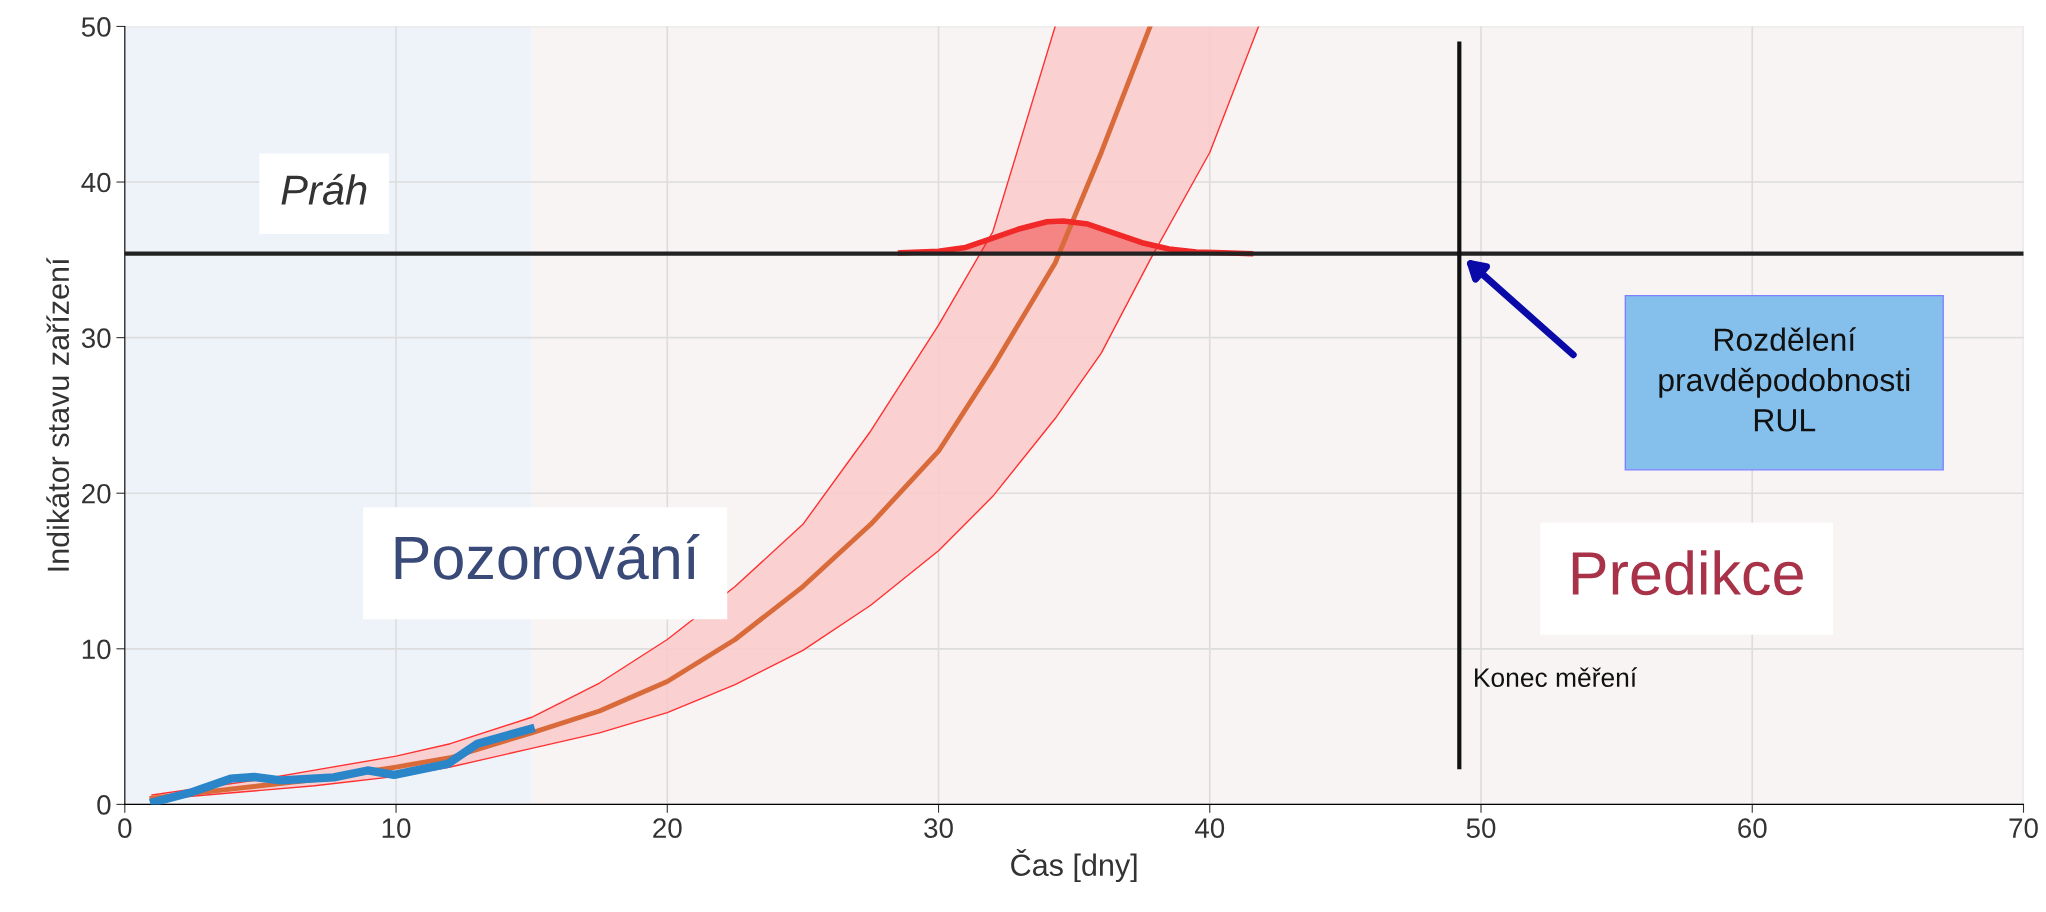 Image resolution: width=2046 pixels, height=912 pixels. I want to click on band-label: Pozorování, so click(547, 557).